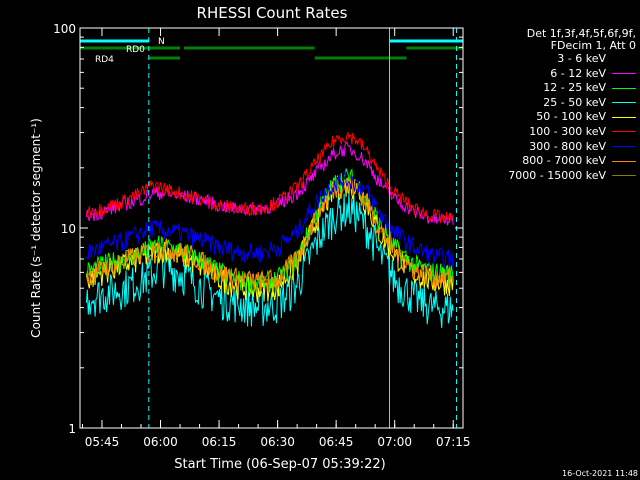 This screenshot has width=640, height=480. What do you see at coordinates (160, 442) in the screenshot?
I see `x-tick-label: 06:00` at bounding box center [160, 442].